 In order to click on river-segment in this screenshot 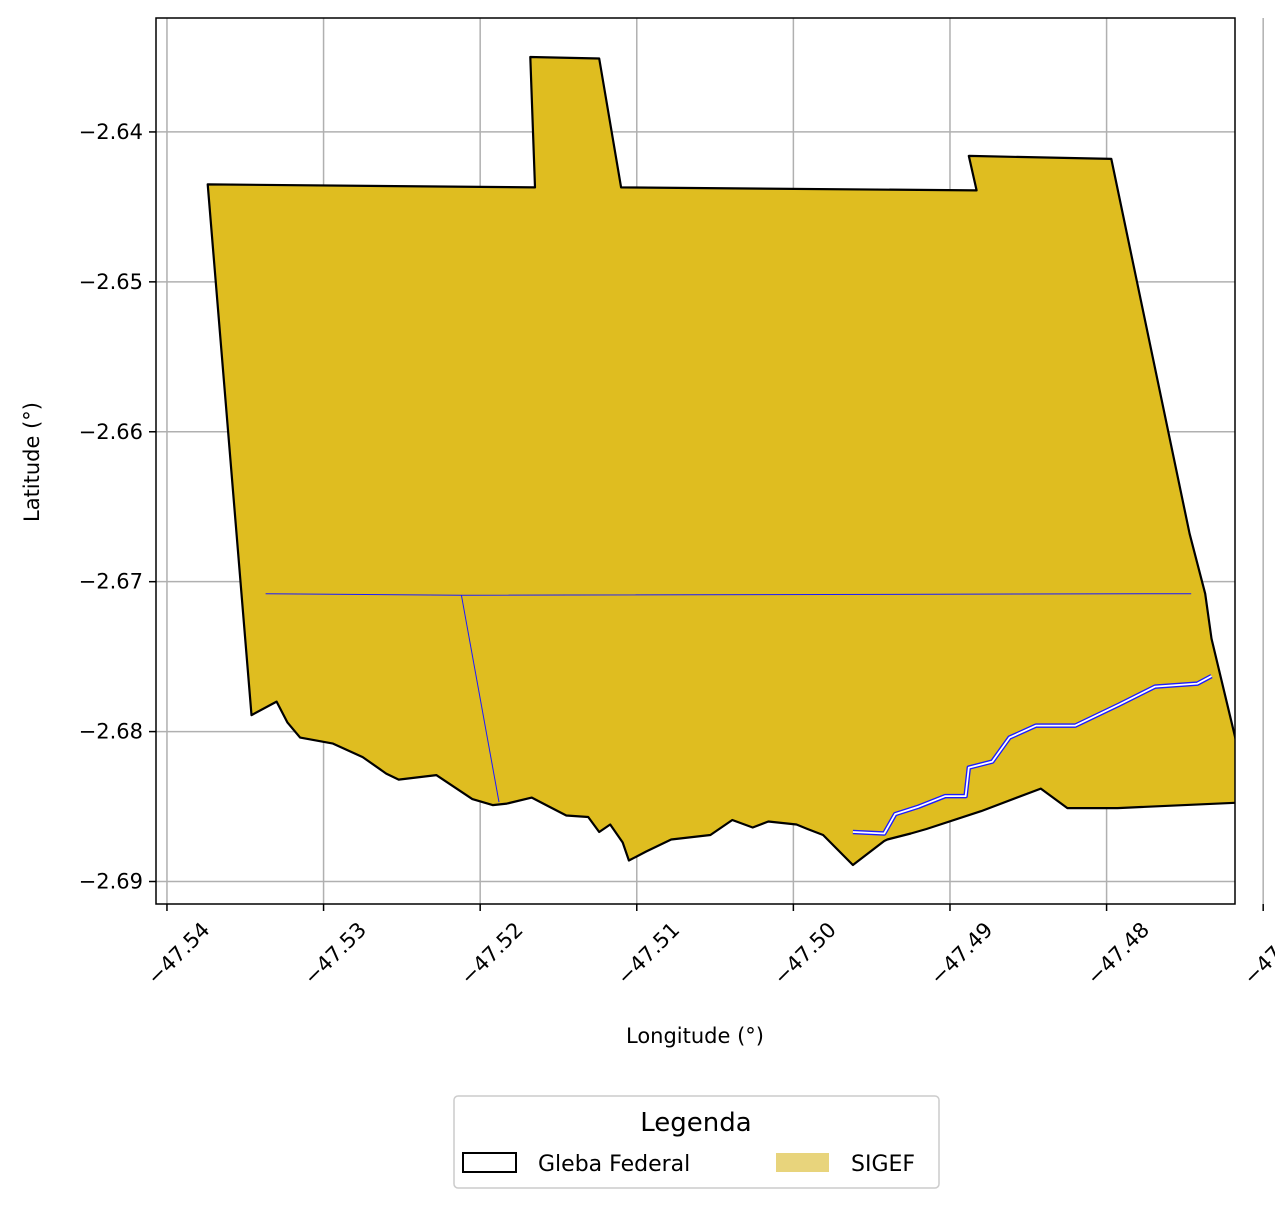, I will do `click(1032, 755)`.